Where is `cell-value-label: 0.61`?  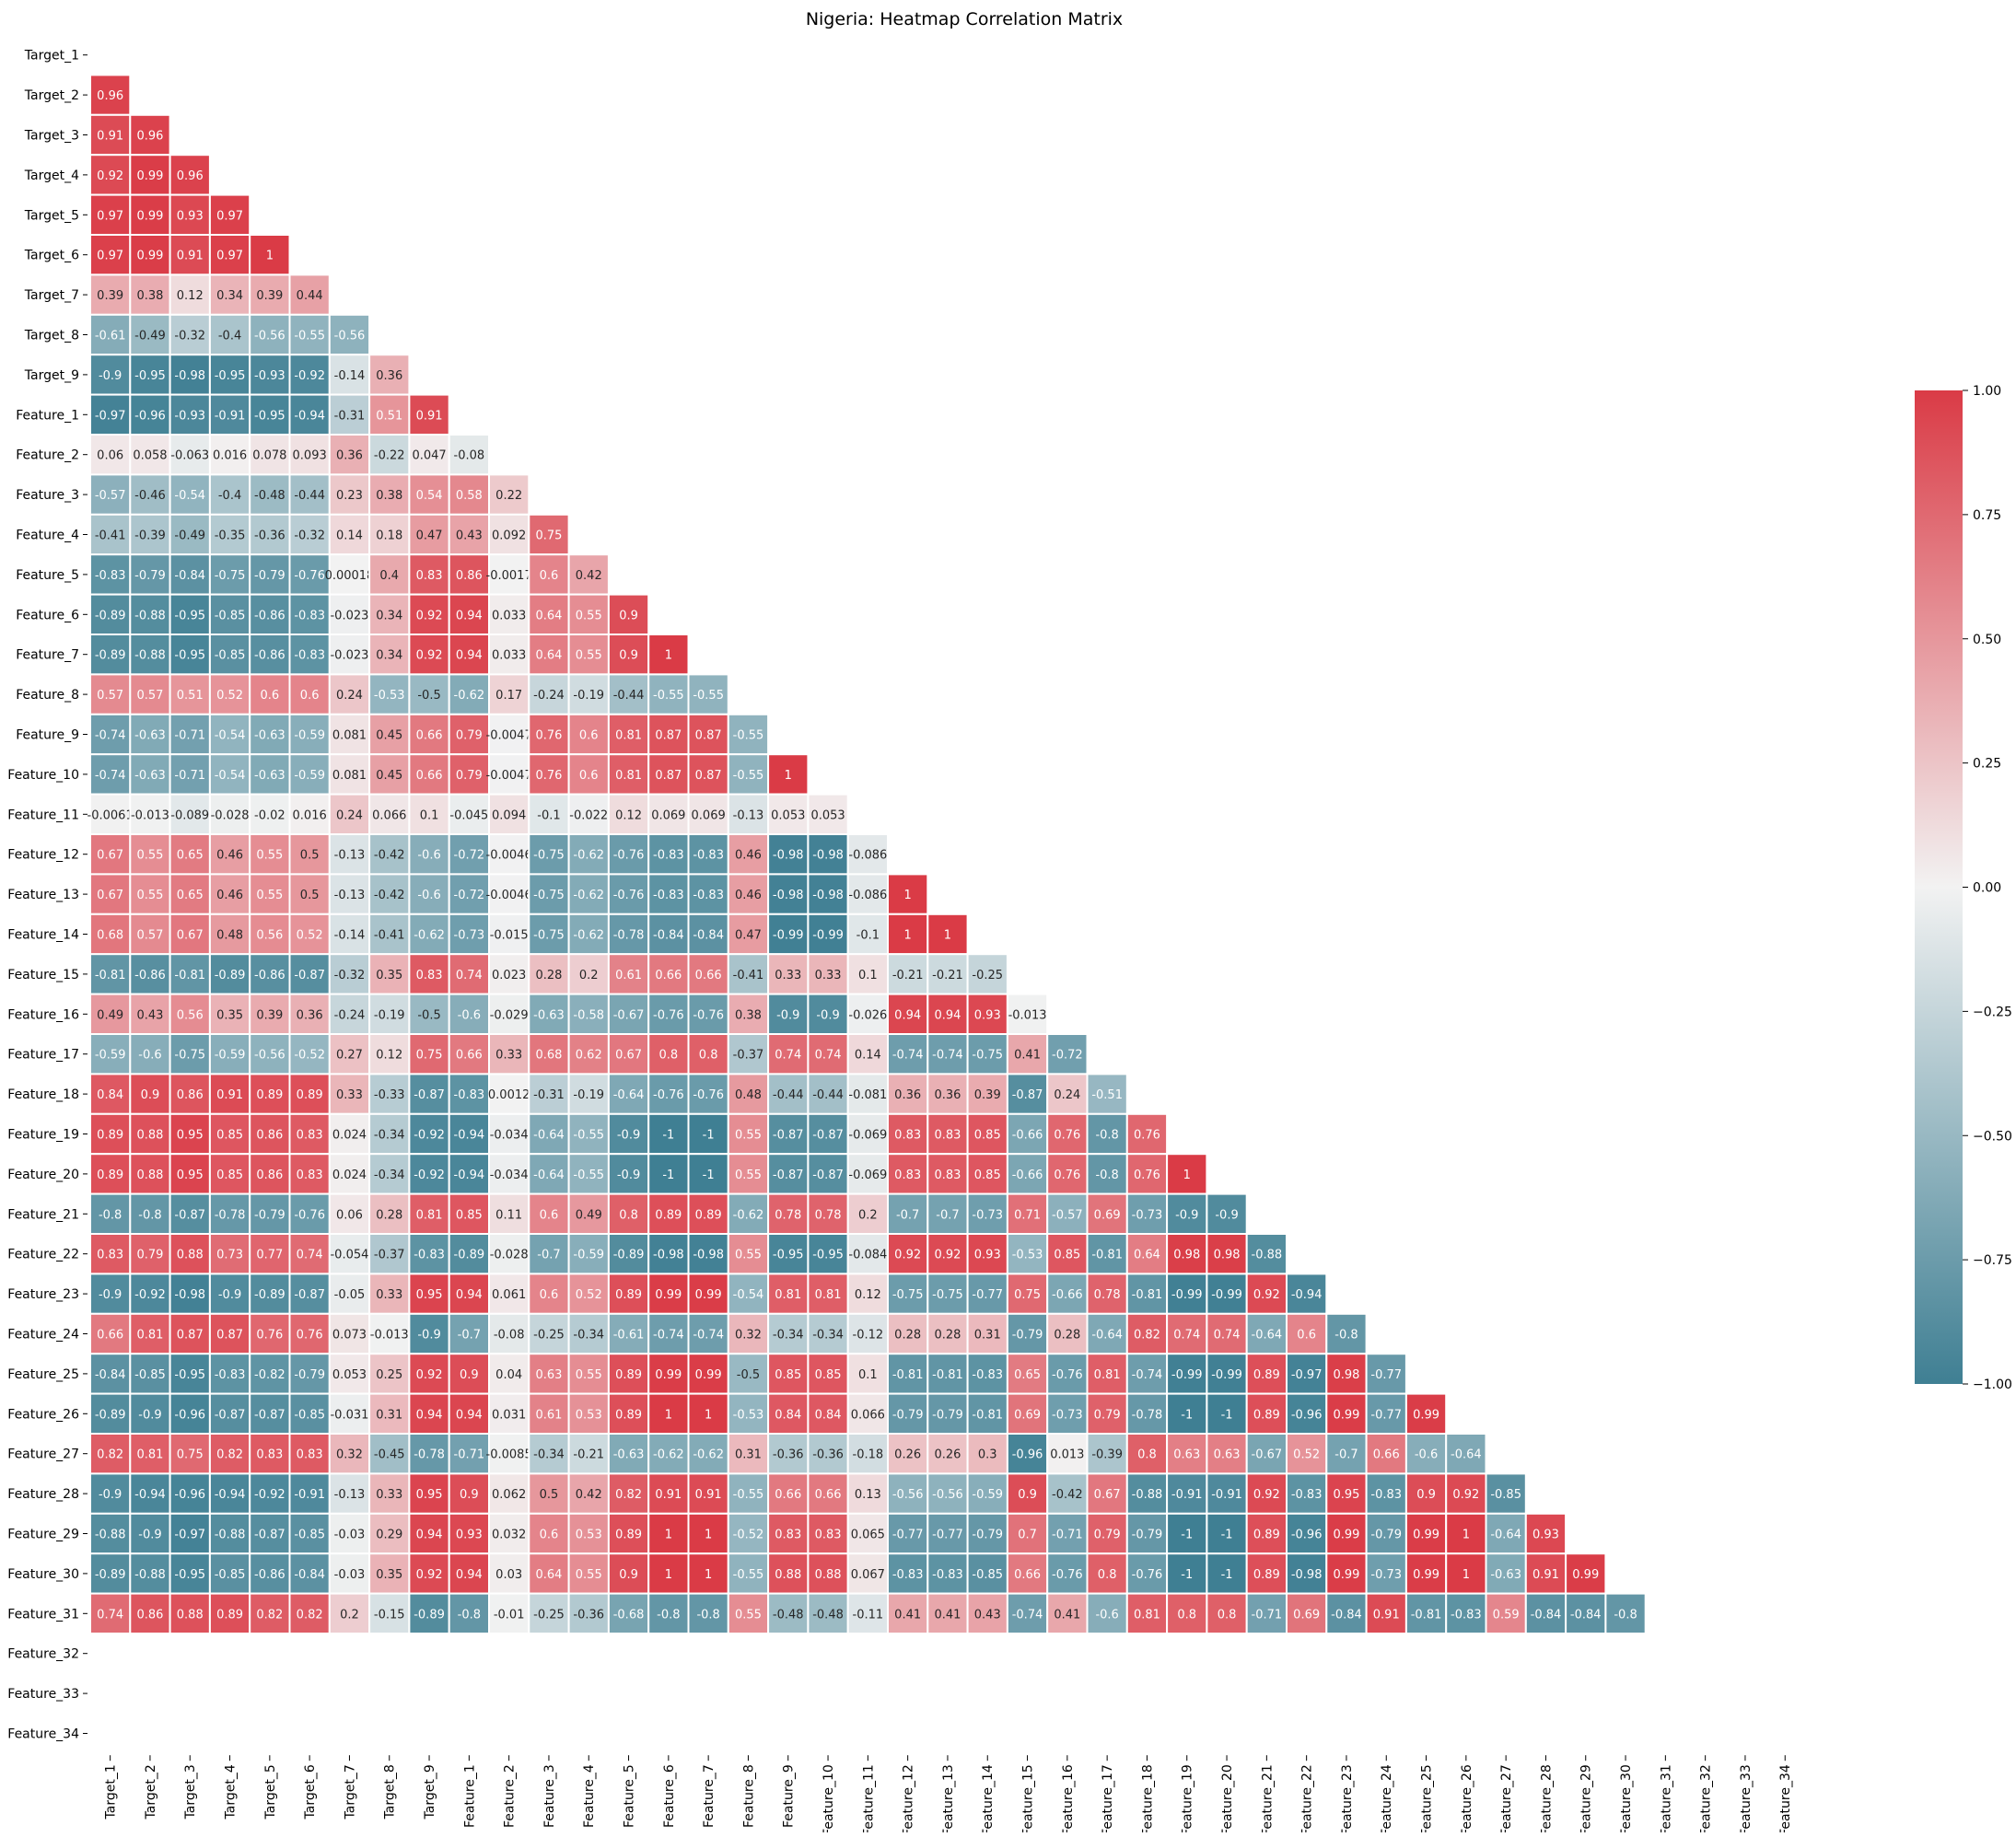
cell-value-label: 0.61 is located at coordinates (548, 1415).